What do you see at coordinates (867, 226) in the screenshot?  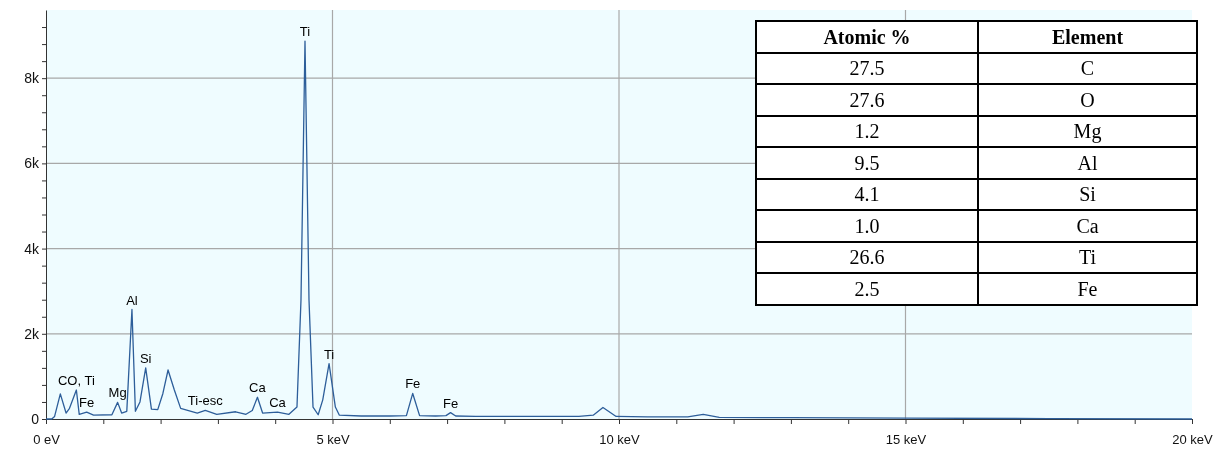 I see `data-label: 1.0` at bounding box center [867, 226].